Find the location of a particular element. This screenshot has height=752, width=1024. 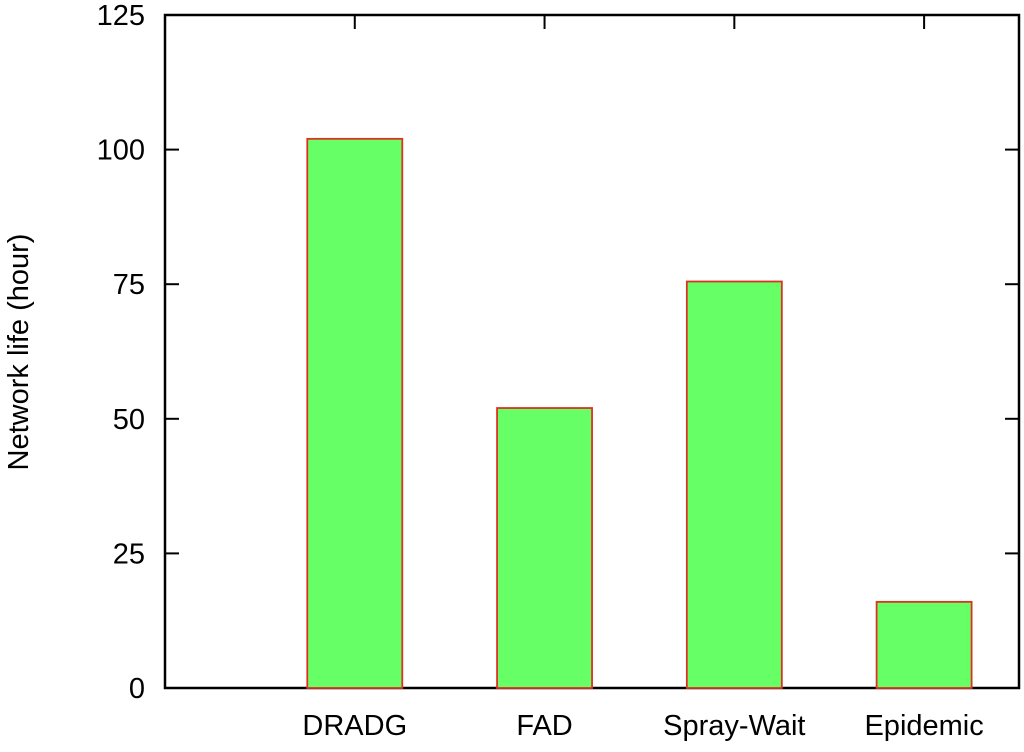

x-tick-label: FAD is located at coordinates (544, 726).